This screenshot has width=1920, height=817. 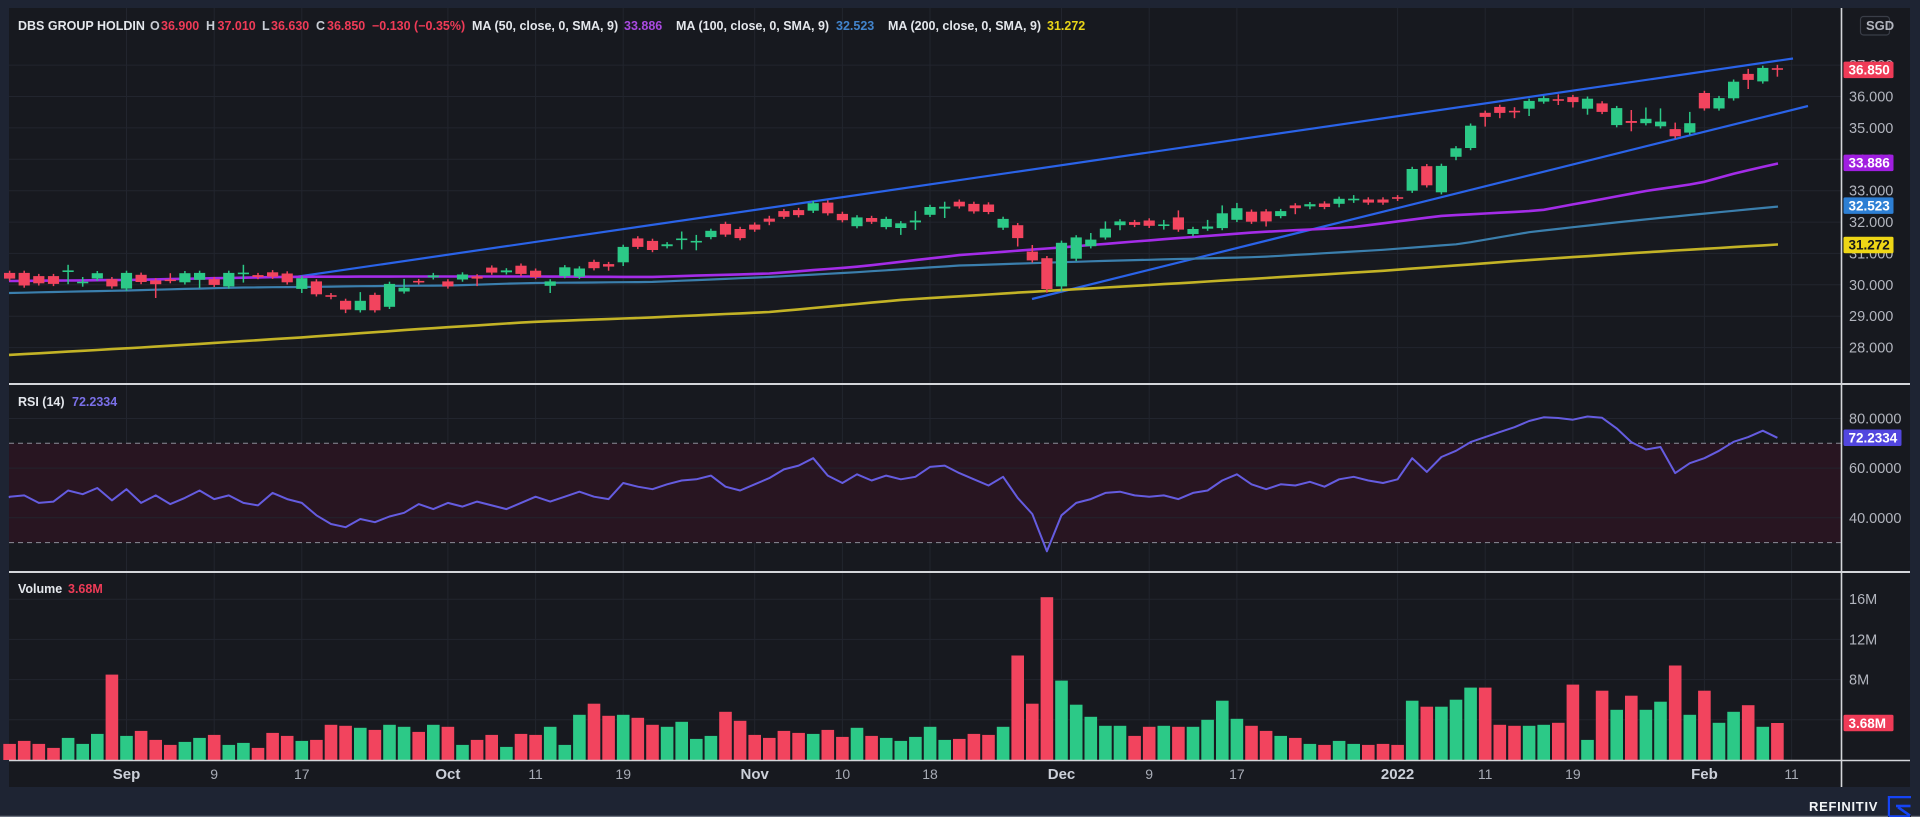 I want to click on svg-text: DBS GROUP HOLDIN, so click(x=81, y=26).